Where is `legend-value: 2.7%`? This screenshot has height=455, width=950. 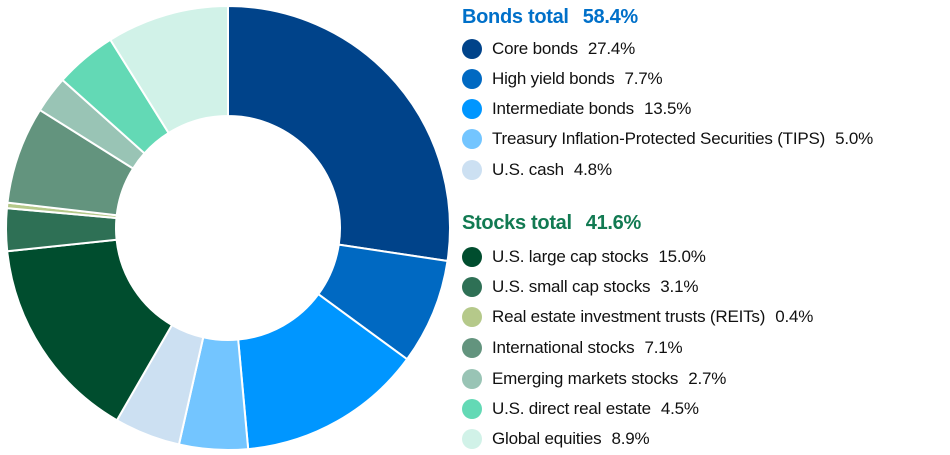 legend-value: 2.7% is located at coordinates (707, 378).